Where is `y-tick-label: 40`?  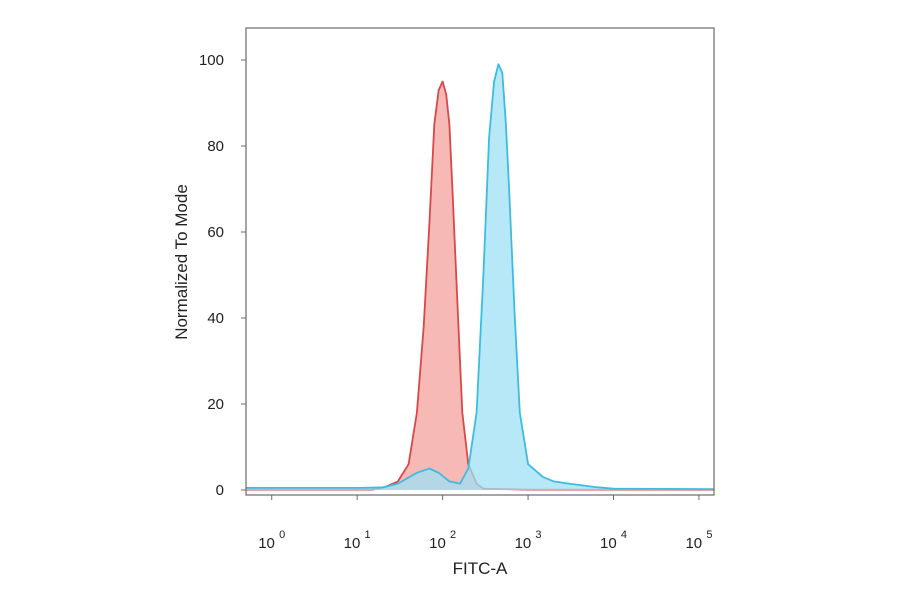
y-tick-label: 40 is located at coordinates (215, 318).